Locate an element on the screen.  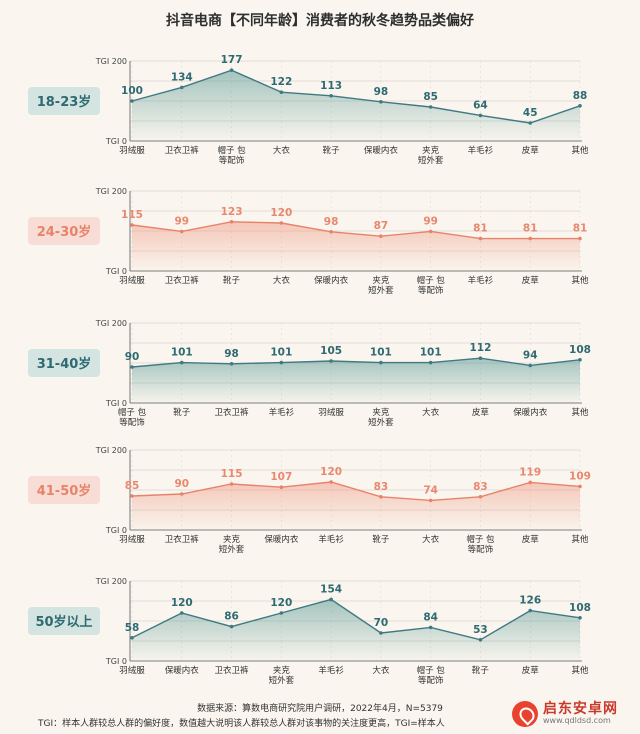
age-group-label: 31-40岁 is located at coordinates (64, 364).